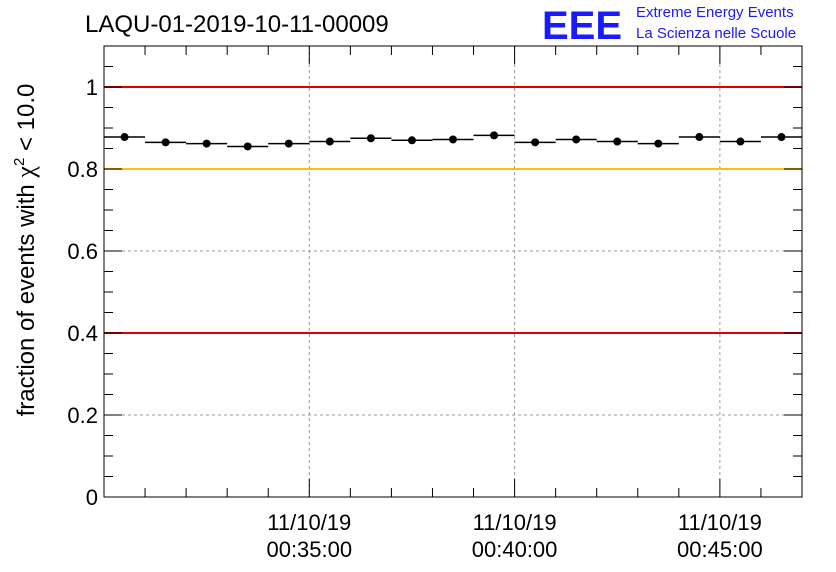 This screenshot has height=572, width=836. Describe the element at coordinates (92, 87) in the screenshot. I see `y-tick-label: 1` at that location.